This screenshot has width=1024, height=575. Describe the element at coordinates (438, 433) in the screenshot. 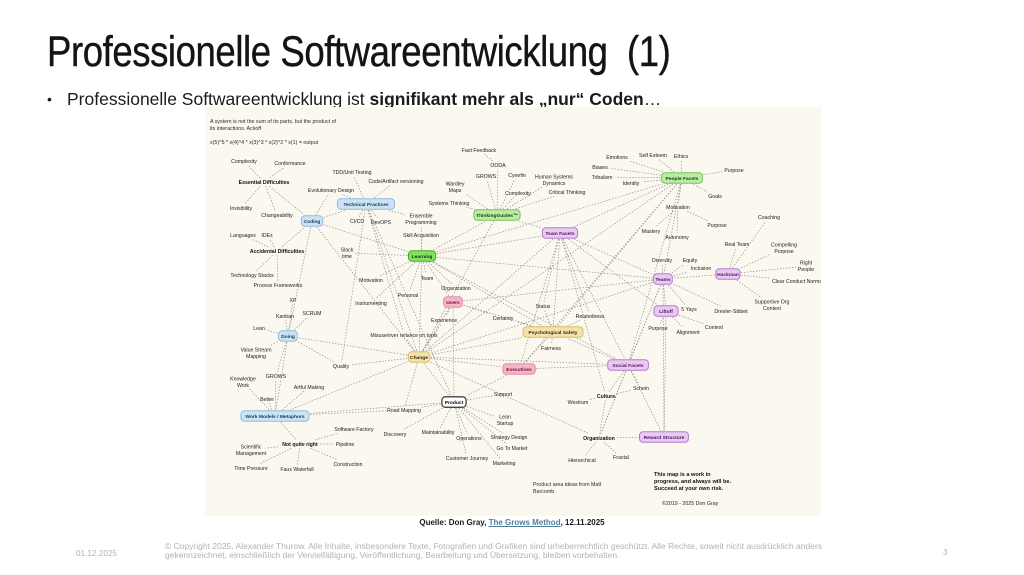

I see `svg-text: Maintainability` at that location.